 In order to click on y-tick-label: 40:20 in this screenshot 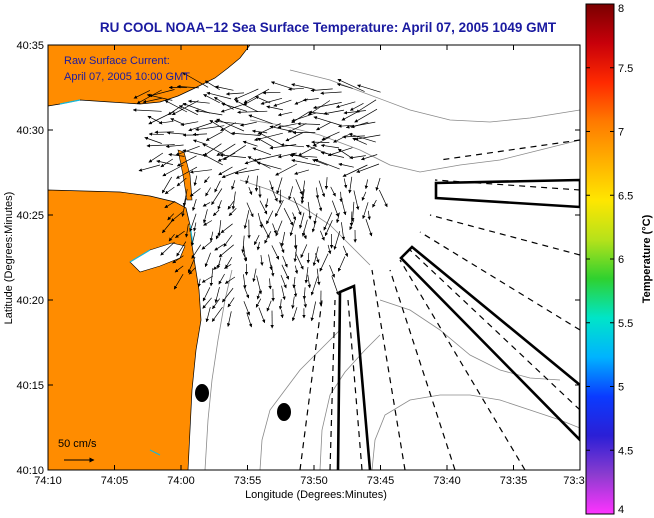, I will do `click(30, 301)`.